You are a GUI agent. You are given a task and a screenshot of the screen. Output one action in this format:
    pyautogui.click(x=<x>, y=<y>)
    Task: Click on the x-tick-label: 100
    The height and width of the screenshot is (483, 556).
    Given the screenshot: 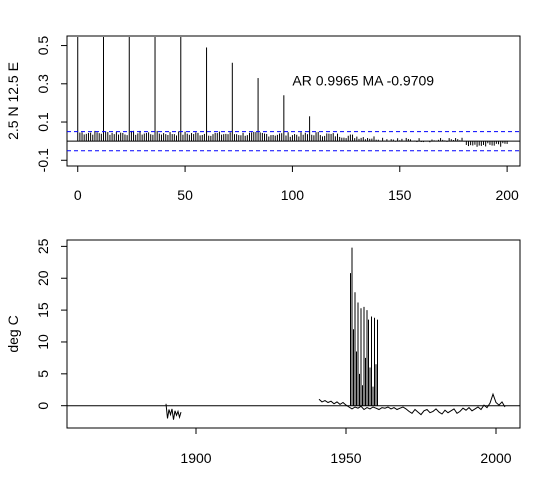 What is the action you would take?
    pyautogui.click(x=293, y=195)
    